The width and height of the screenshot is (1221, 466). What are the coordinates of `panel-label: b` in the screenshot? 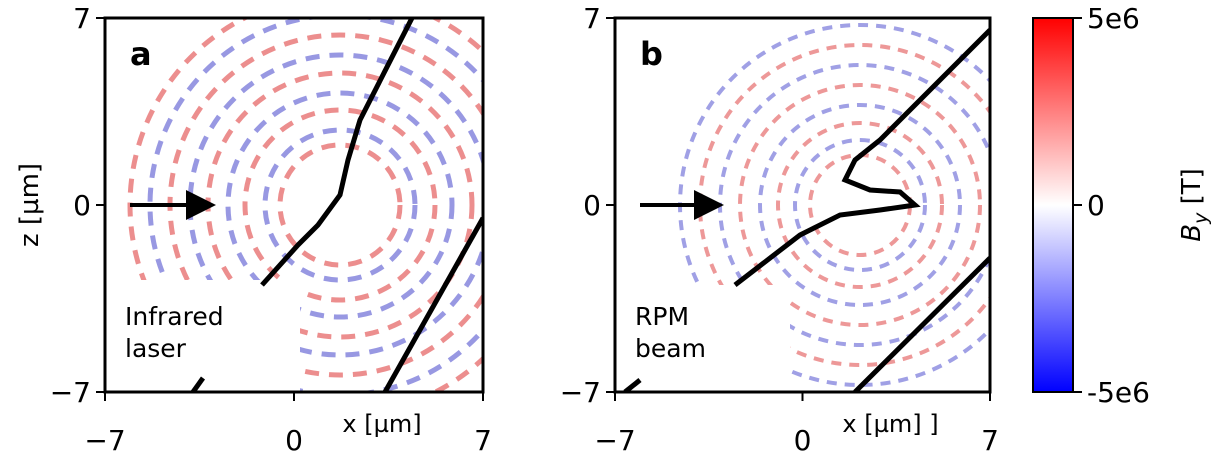 It's located at (651, 54).